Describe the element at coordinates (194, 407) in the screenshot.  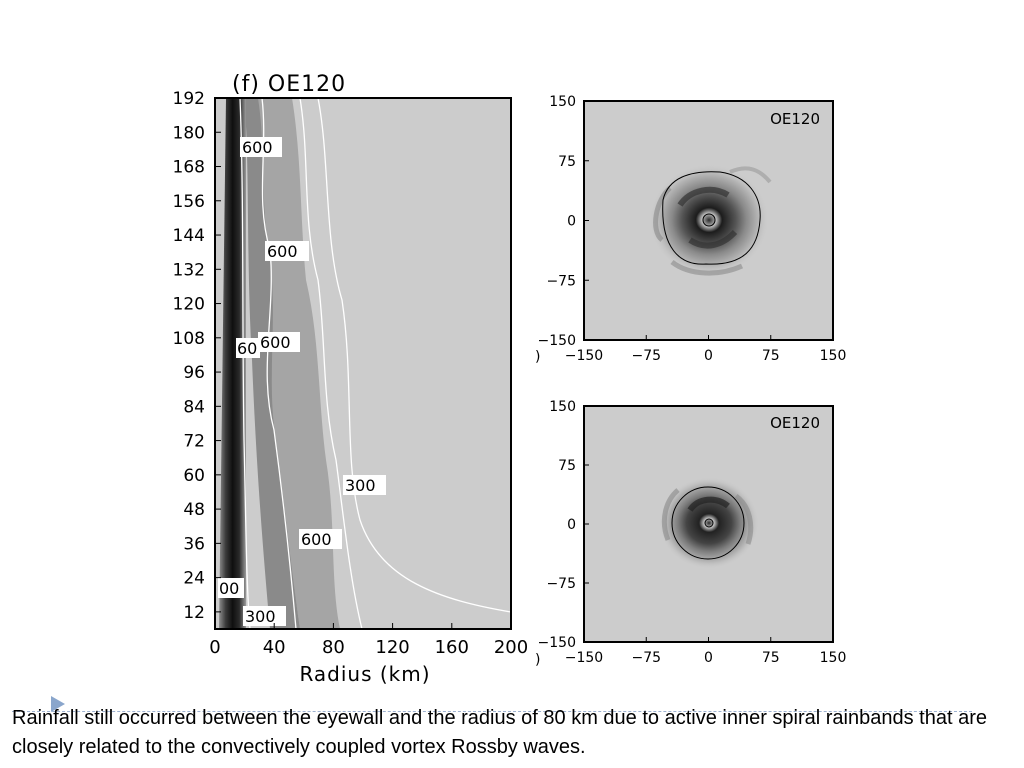
I see `y-tick-label: 84` at that location.